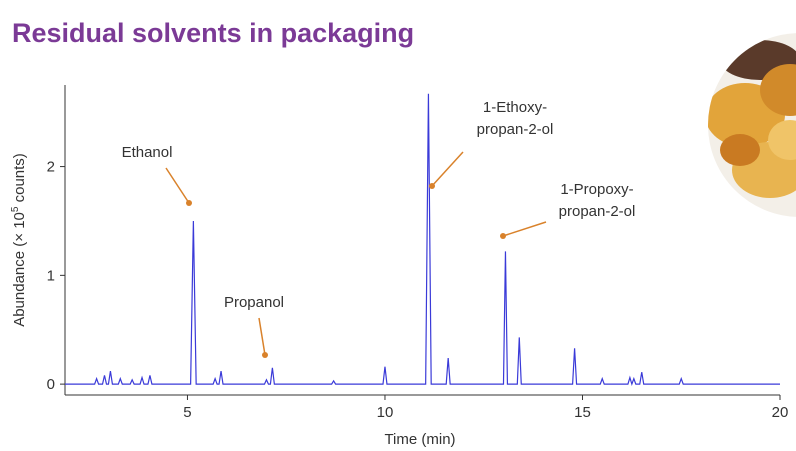 The image size is (796, 451). I want to click on y-tick-label: 0, so click(51, 384).